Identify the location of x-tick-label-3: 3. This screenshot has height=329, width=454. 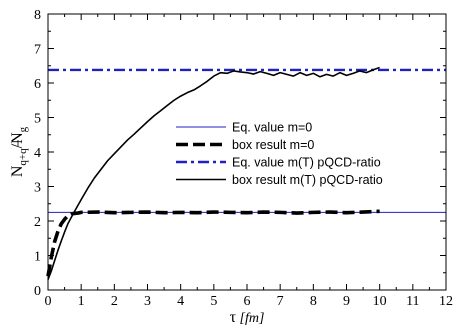
(147, 301).